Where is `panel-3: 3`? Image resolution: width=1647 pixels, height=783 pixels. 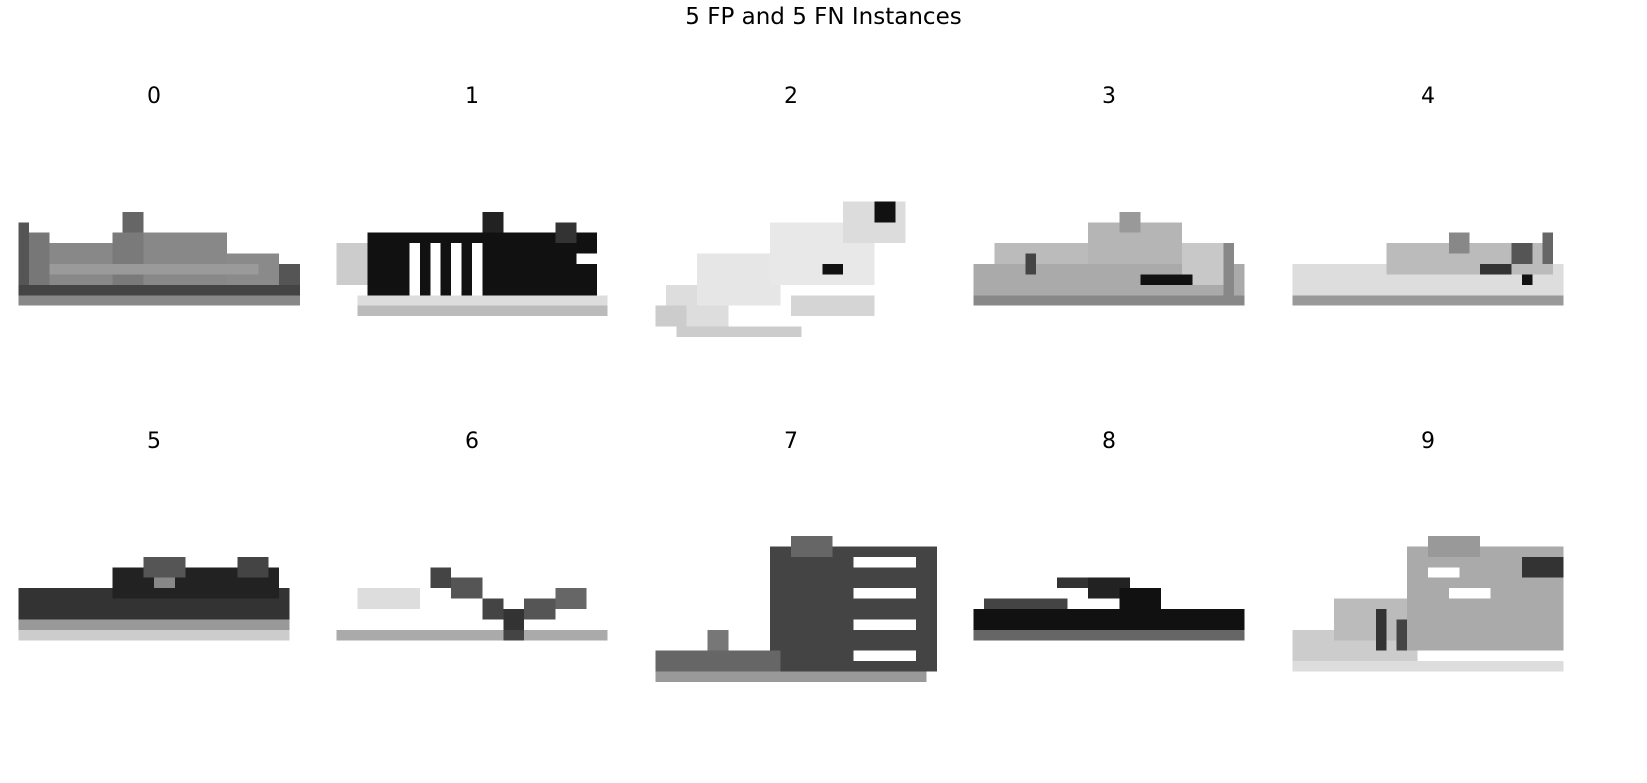
panel-3: 3 is located at coordinates (1109, 246).